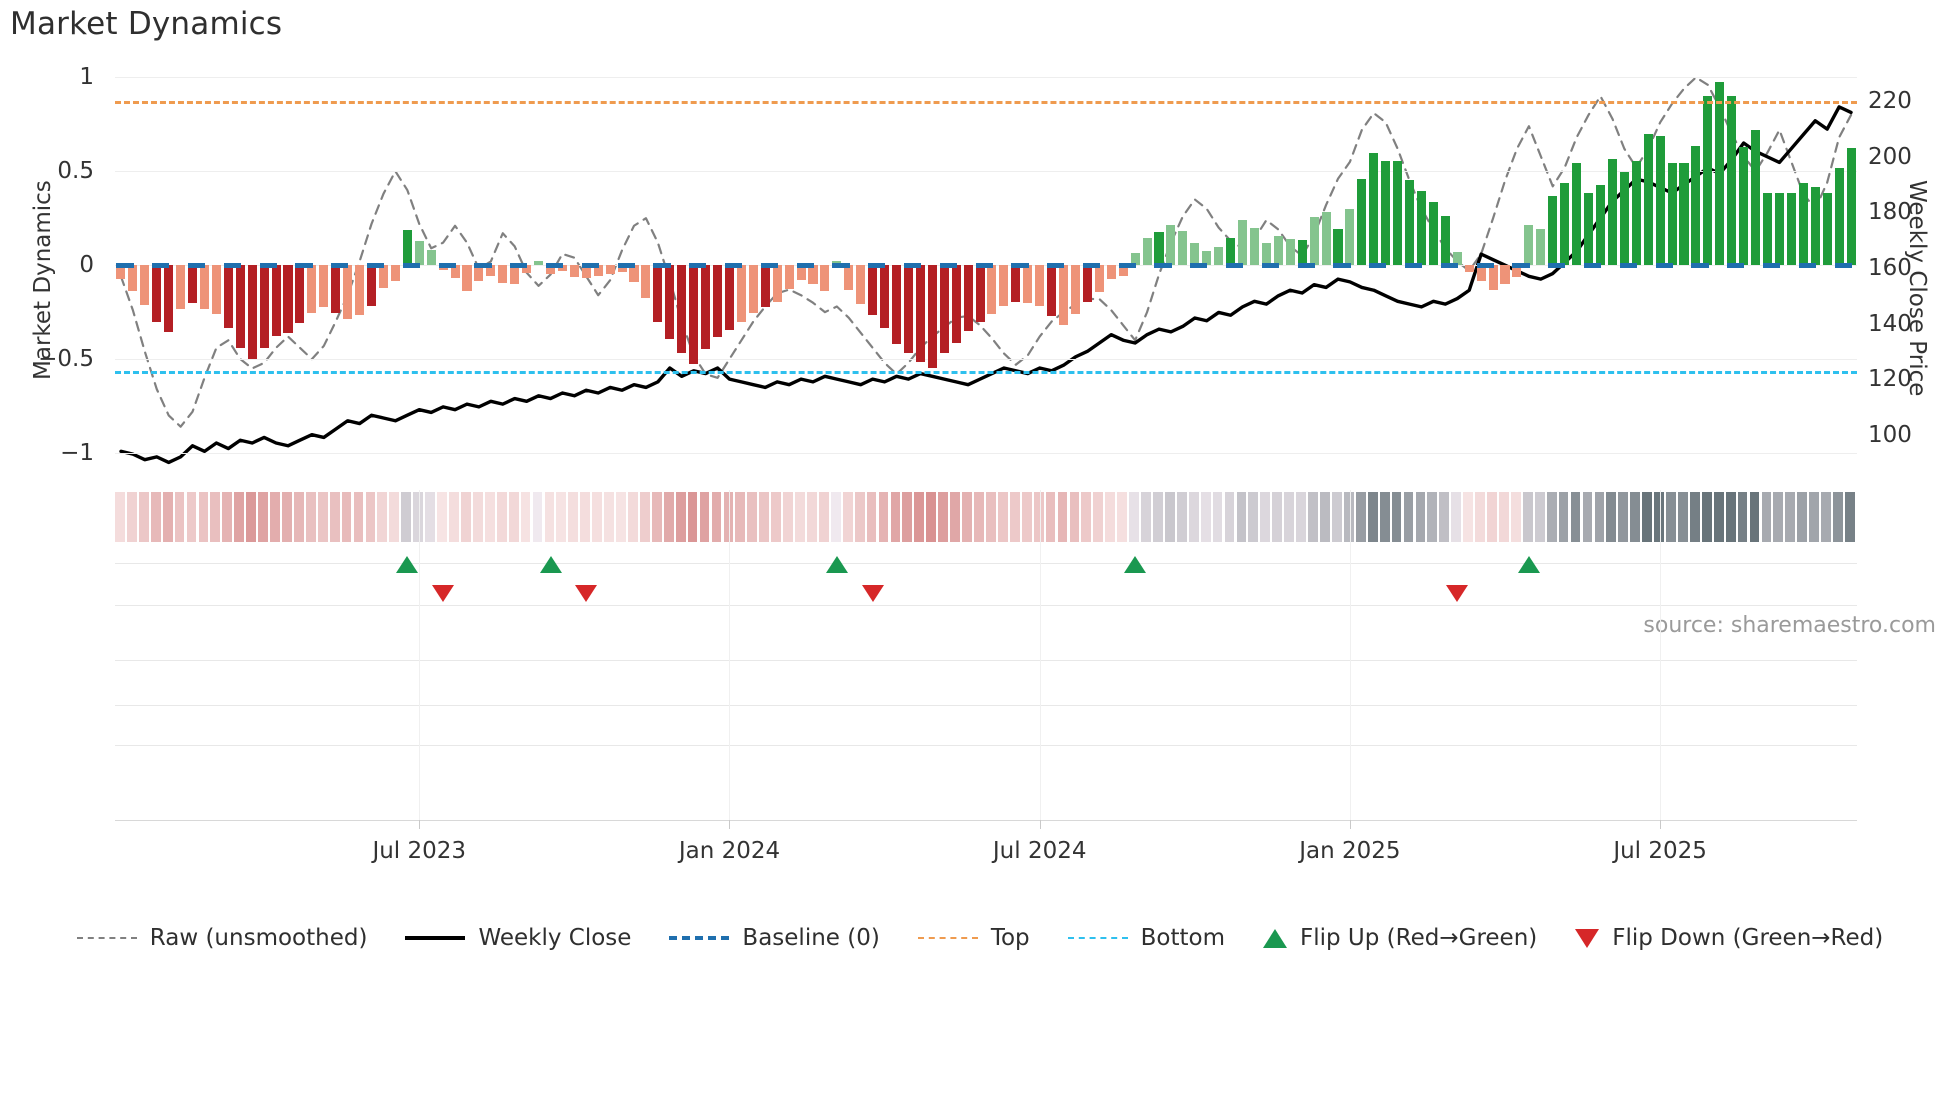 This screenshot has height=1102, width=1960. I want to click on legend-item: Weekly Close, so click(518, 938).